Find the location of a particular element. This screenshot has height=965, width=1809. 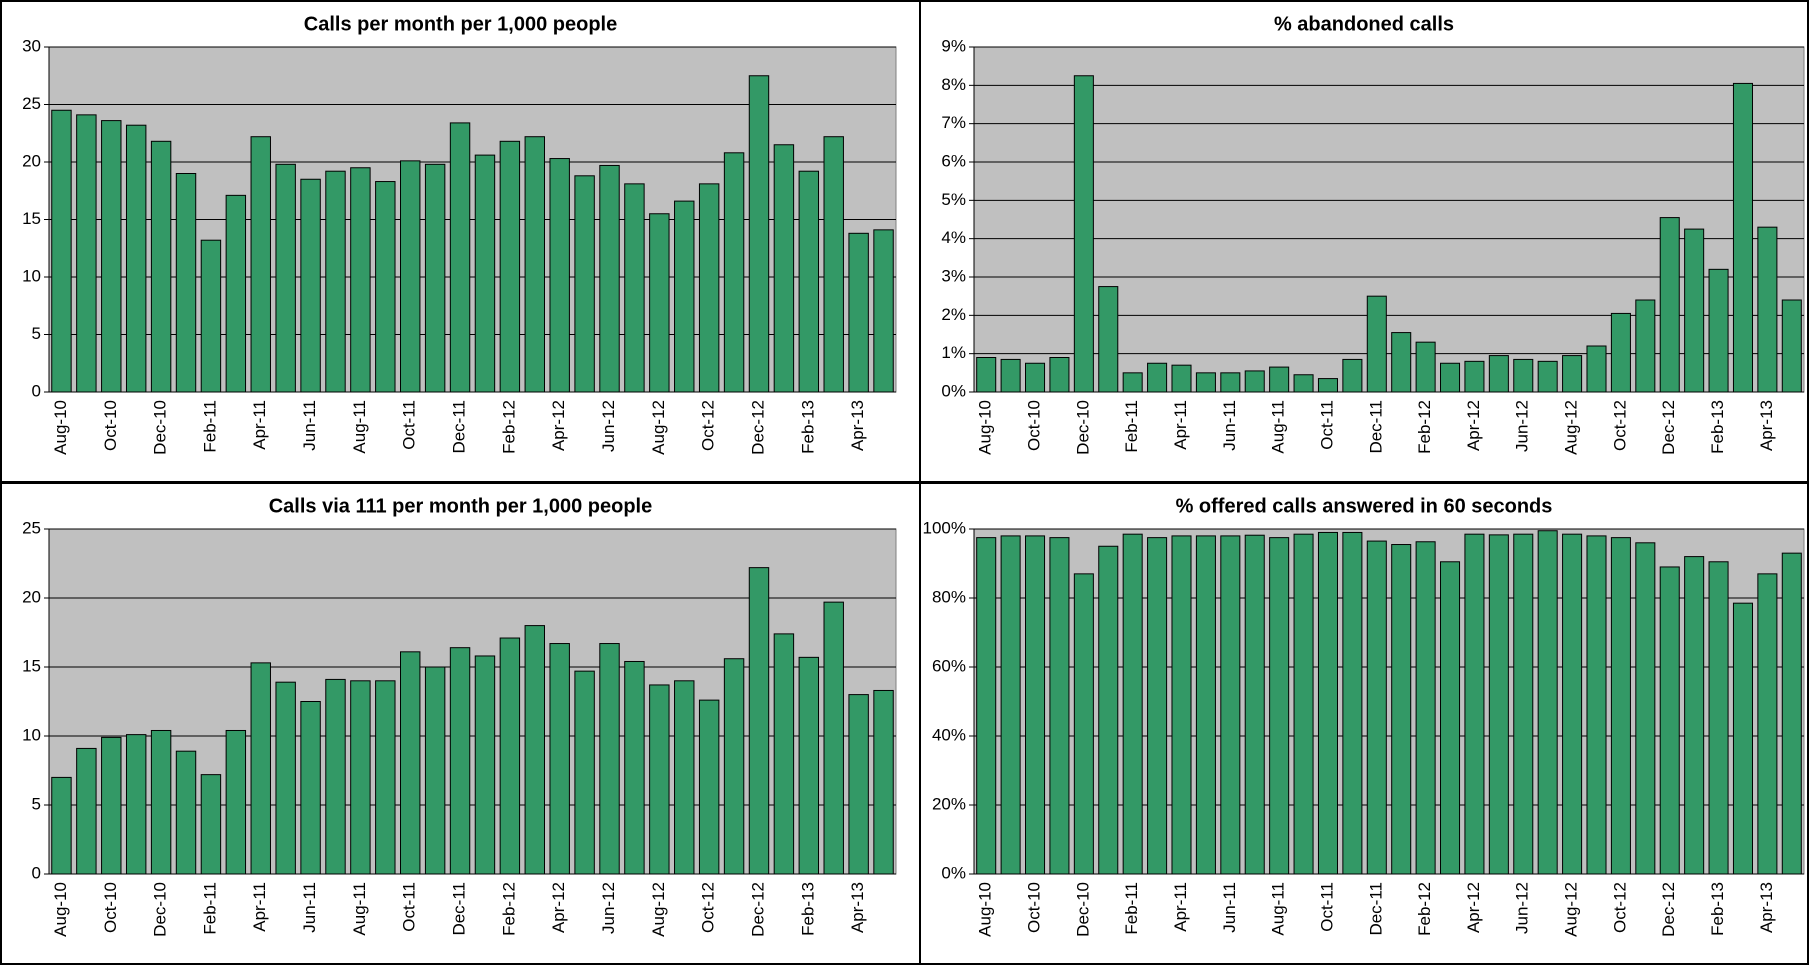

y-tick-label: 8% is located at coordinates (953, 84).